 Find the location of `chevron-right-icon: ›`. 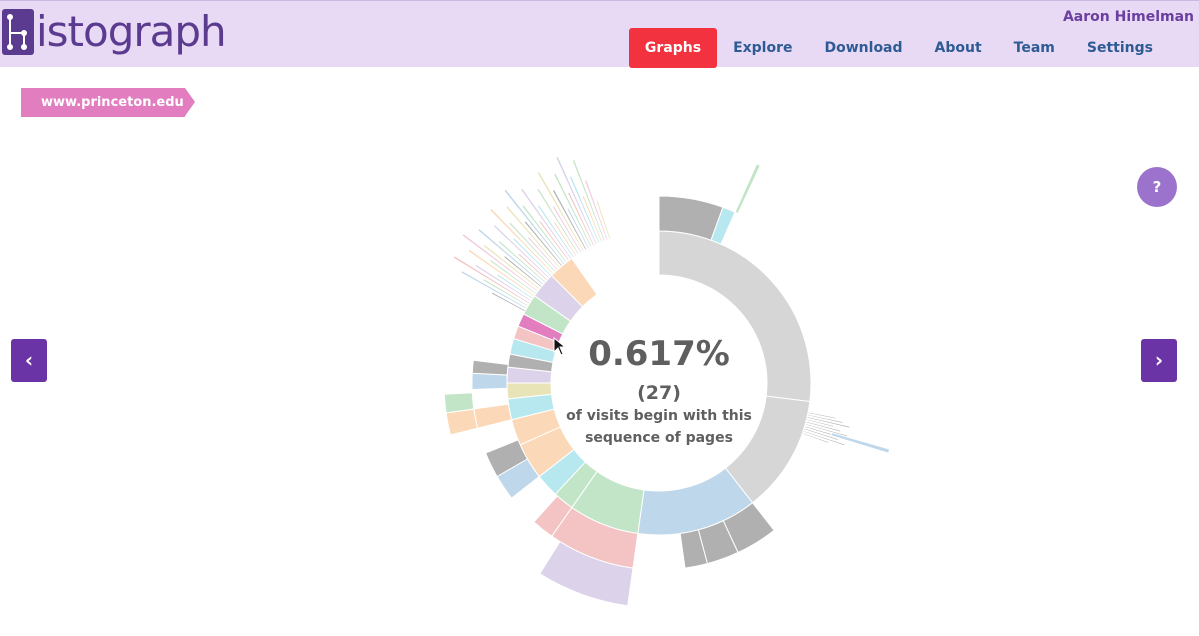

chevron-right-icon: › is located at coordinates (1159, 360).